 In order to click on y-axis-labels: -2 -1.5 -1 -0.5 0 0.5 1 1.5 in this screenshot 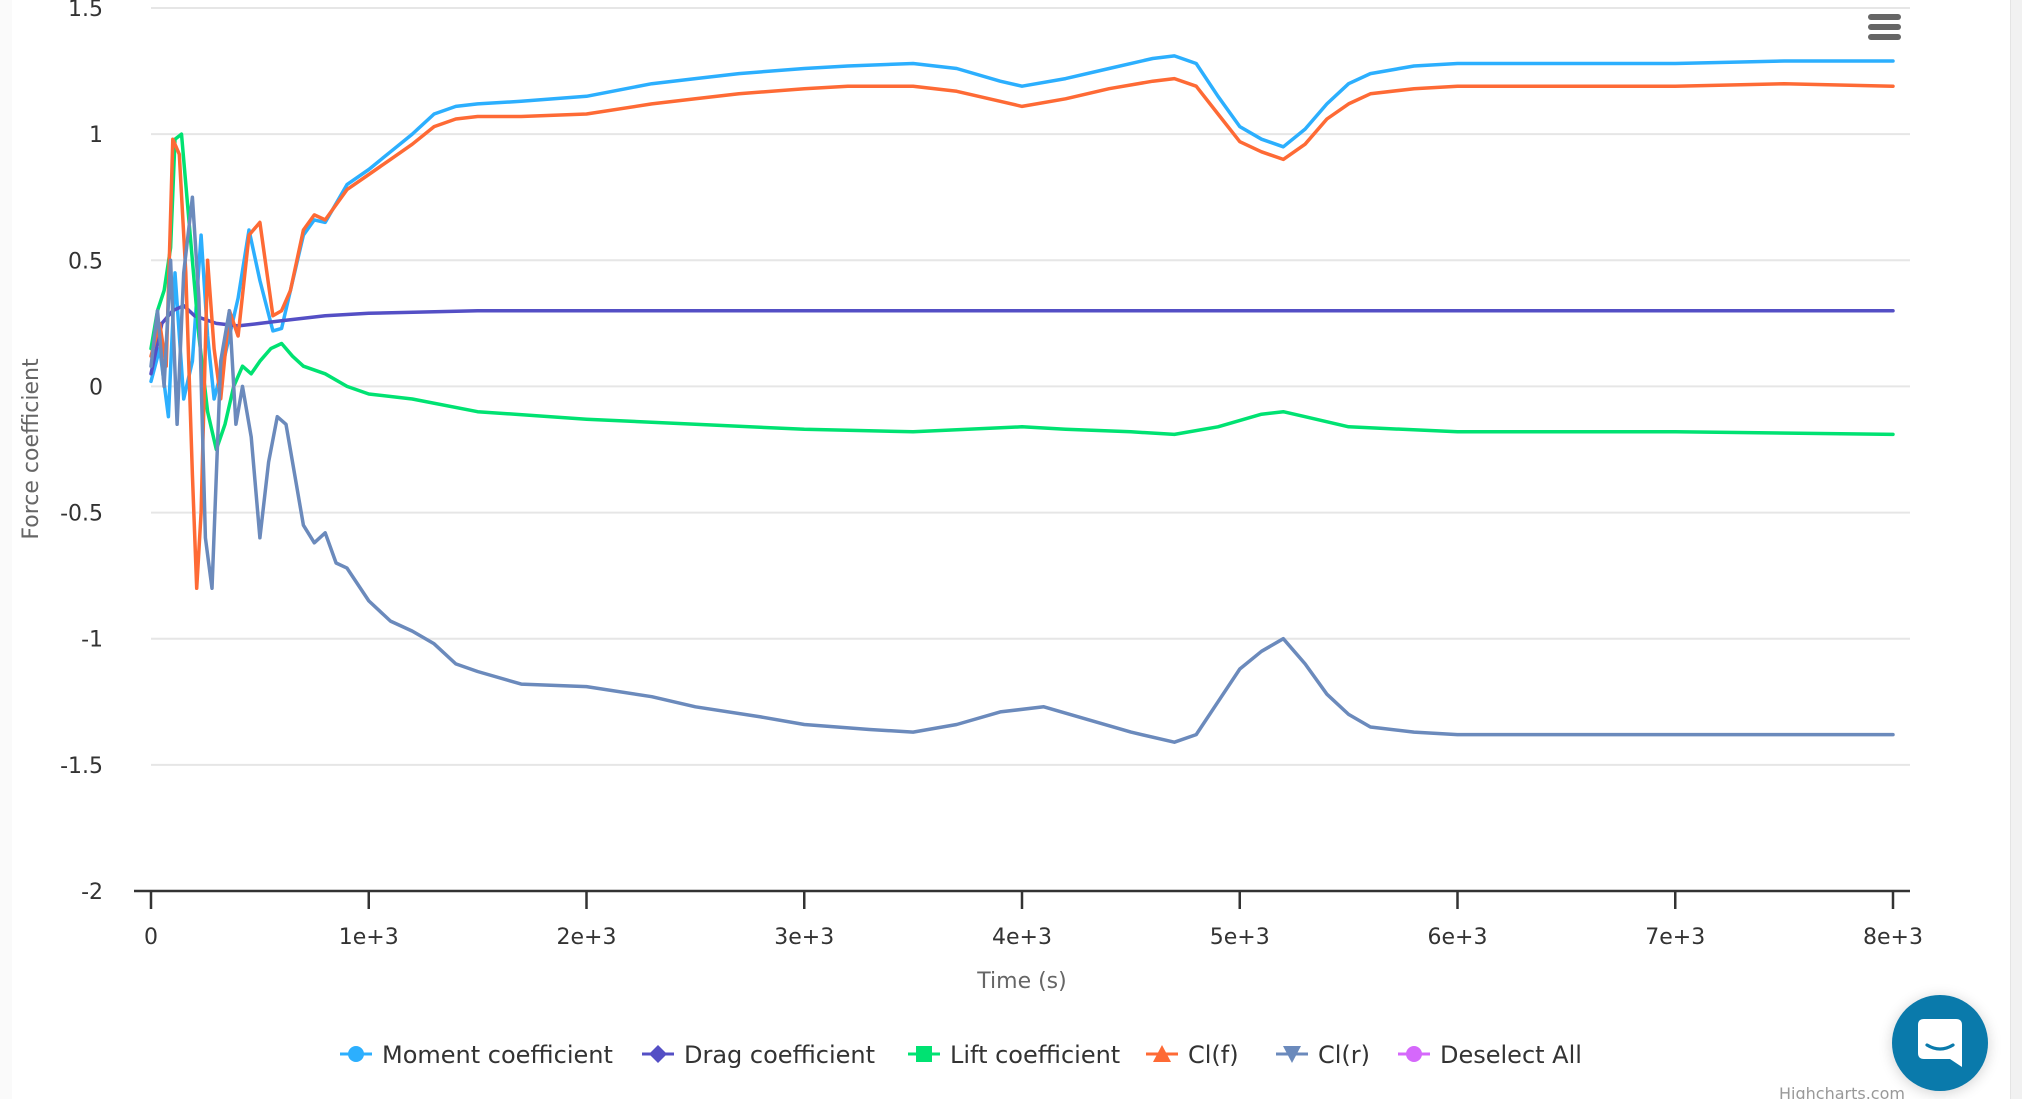, I will do `click(81, 452)`.